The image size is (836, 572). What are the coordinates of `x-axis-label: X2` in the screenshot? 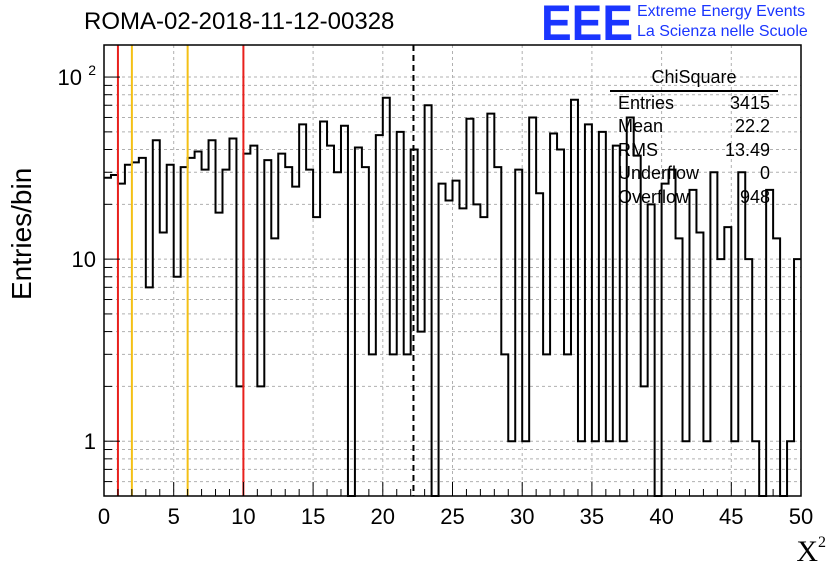 It's located at (811, 551).